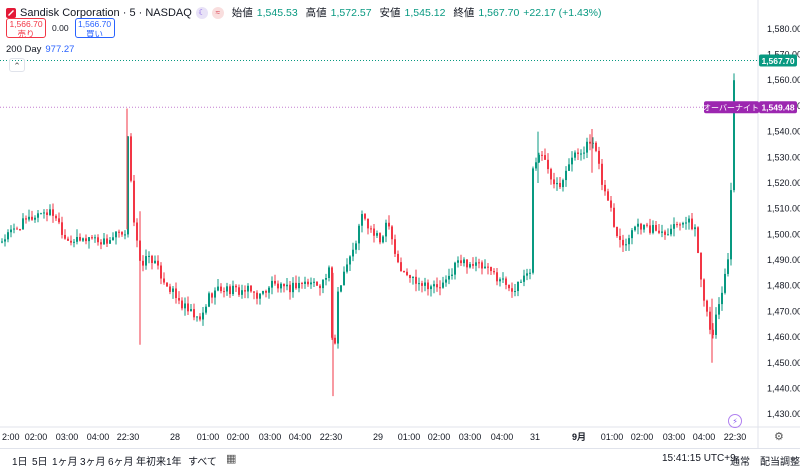 The height and width of the screenshot is (468, 800). Describe the element at coordinates (106, 12) in the screenshot. I see `symbol-title: Sandisk Corporation · 5 · NASDAQ` at that location.